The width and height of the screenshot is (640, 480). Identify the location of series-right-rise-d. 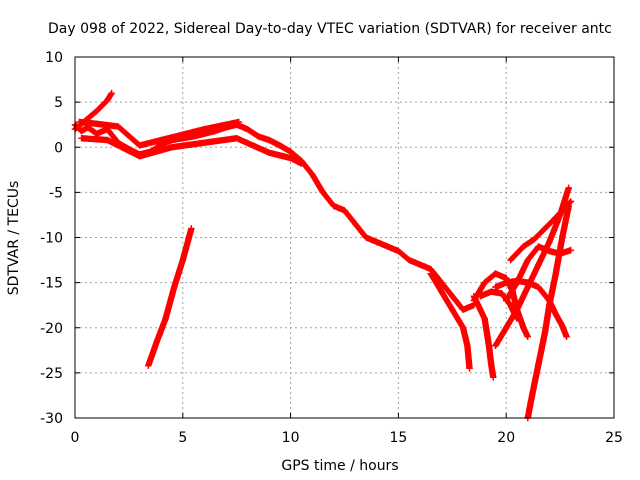
(548, 312).